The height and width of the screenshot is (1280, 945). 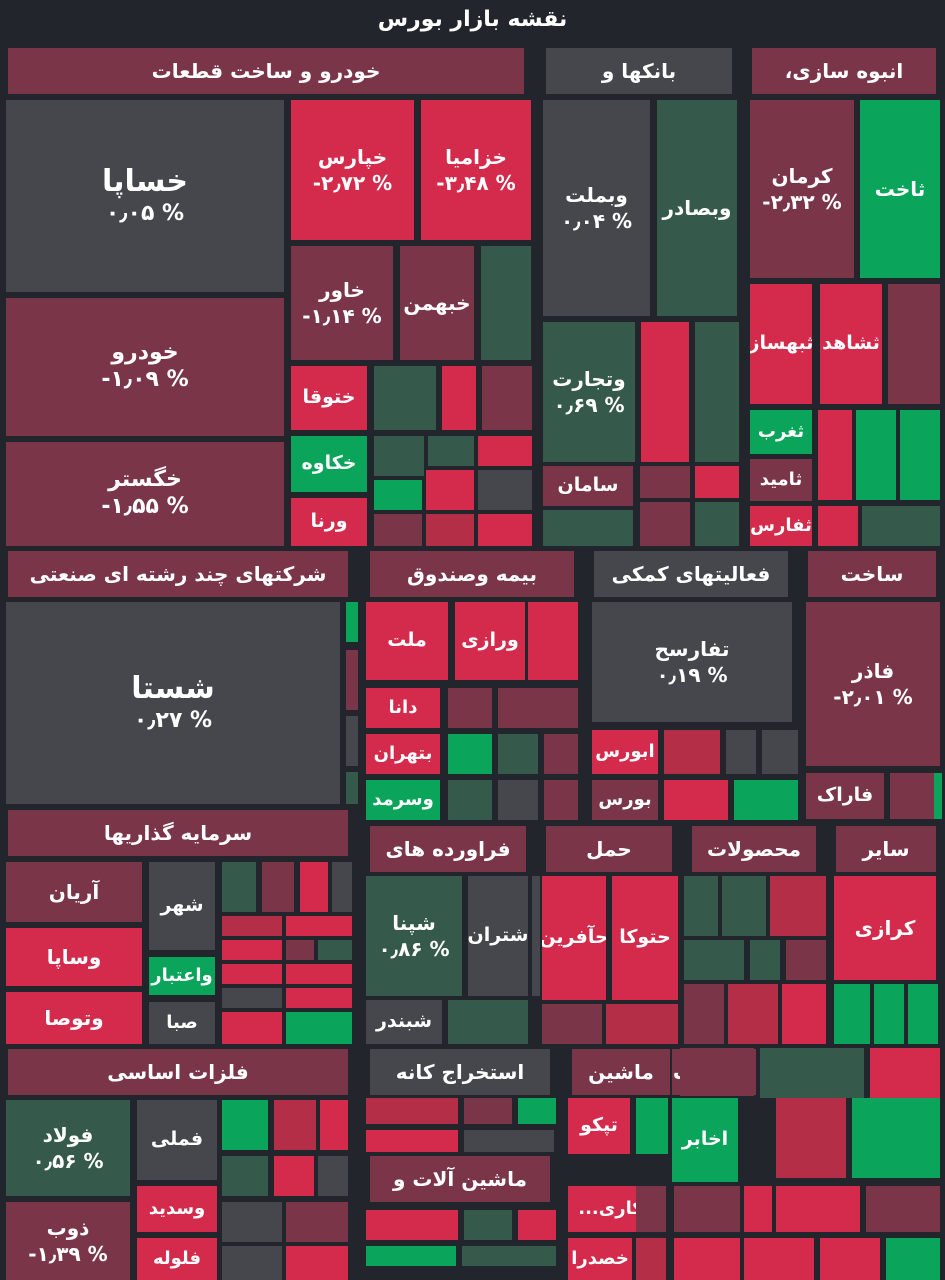 What do you see at coordinates (705, 1140) in the screenshot?
I see `stock-tile: اخابر` at bounding box center [705, 1140].